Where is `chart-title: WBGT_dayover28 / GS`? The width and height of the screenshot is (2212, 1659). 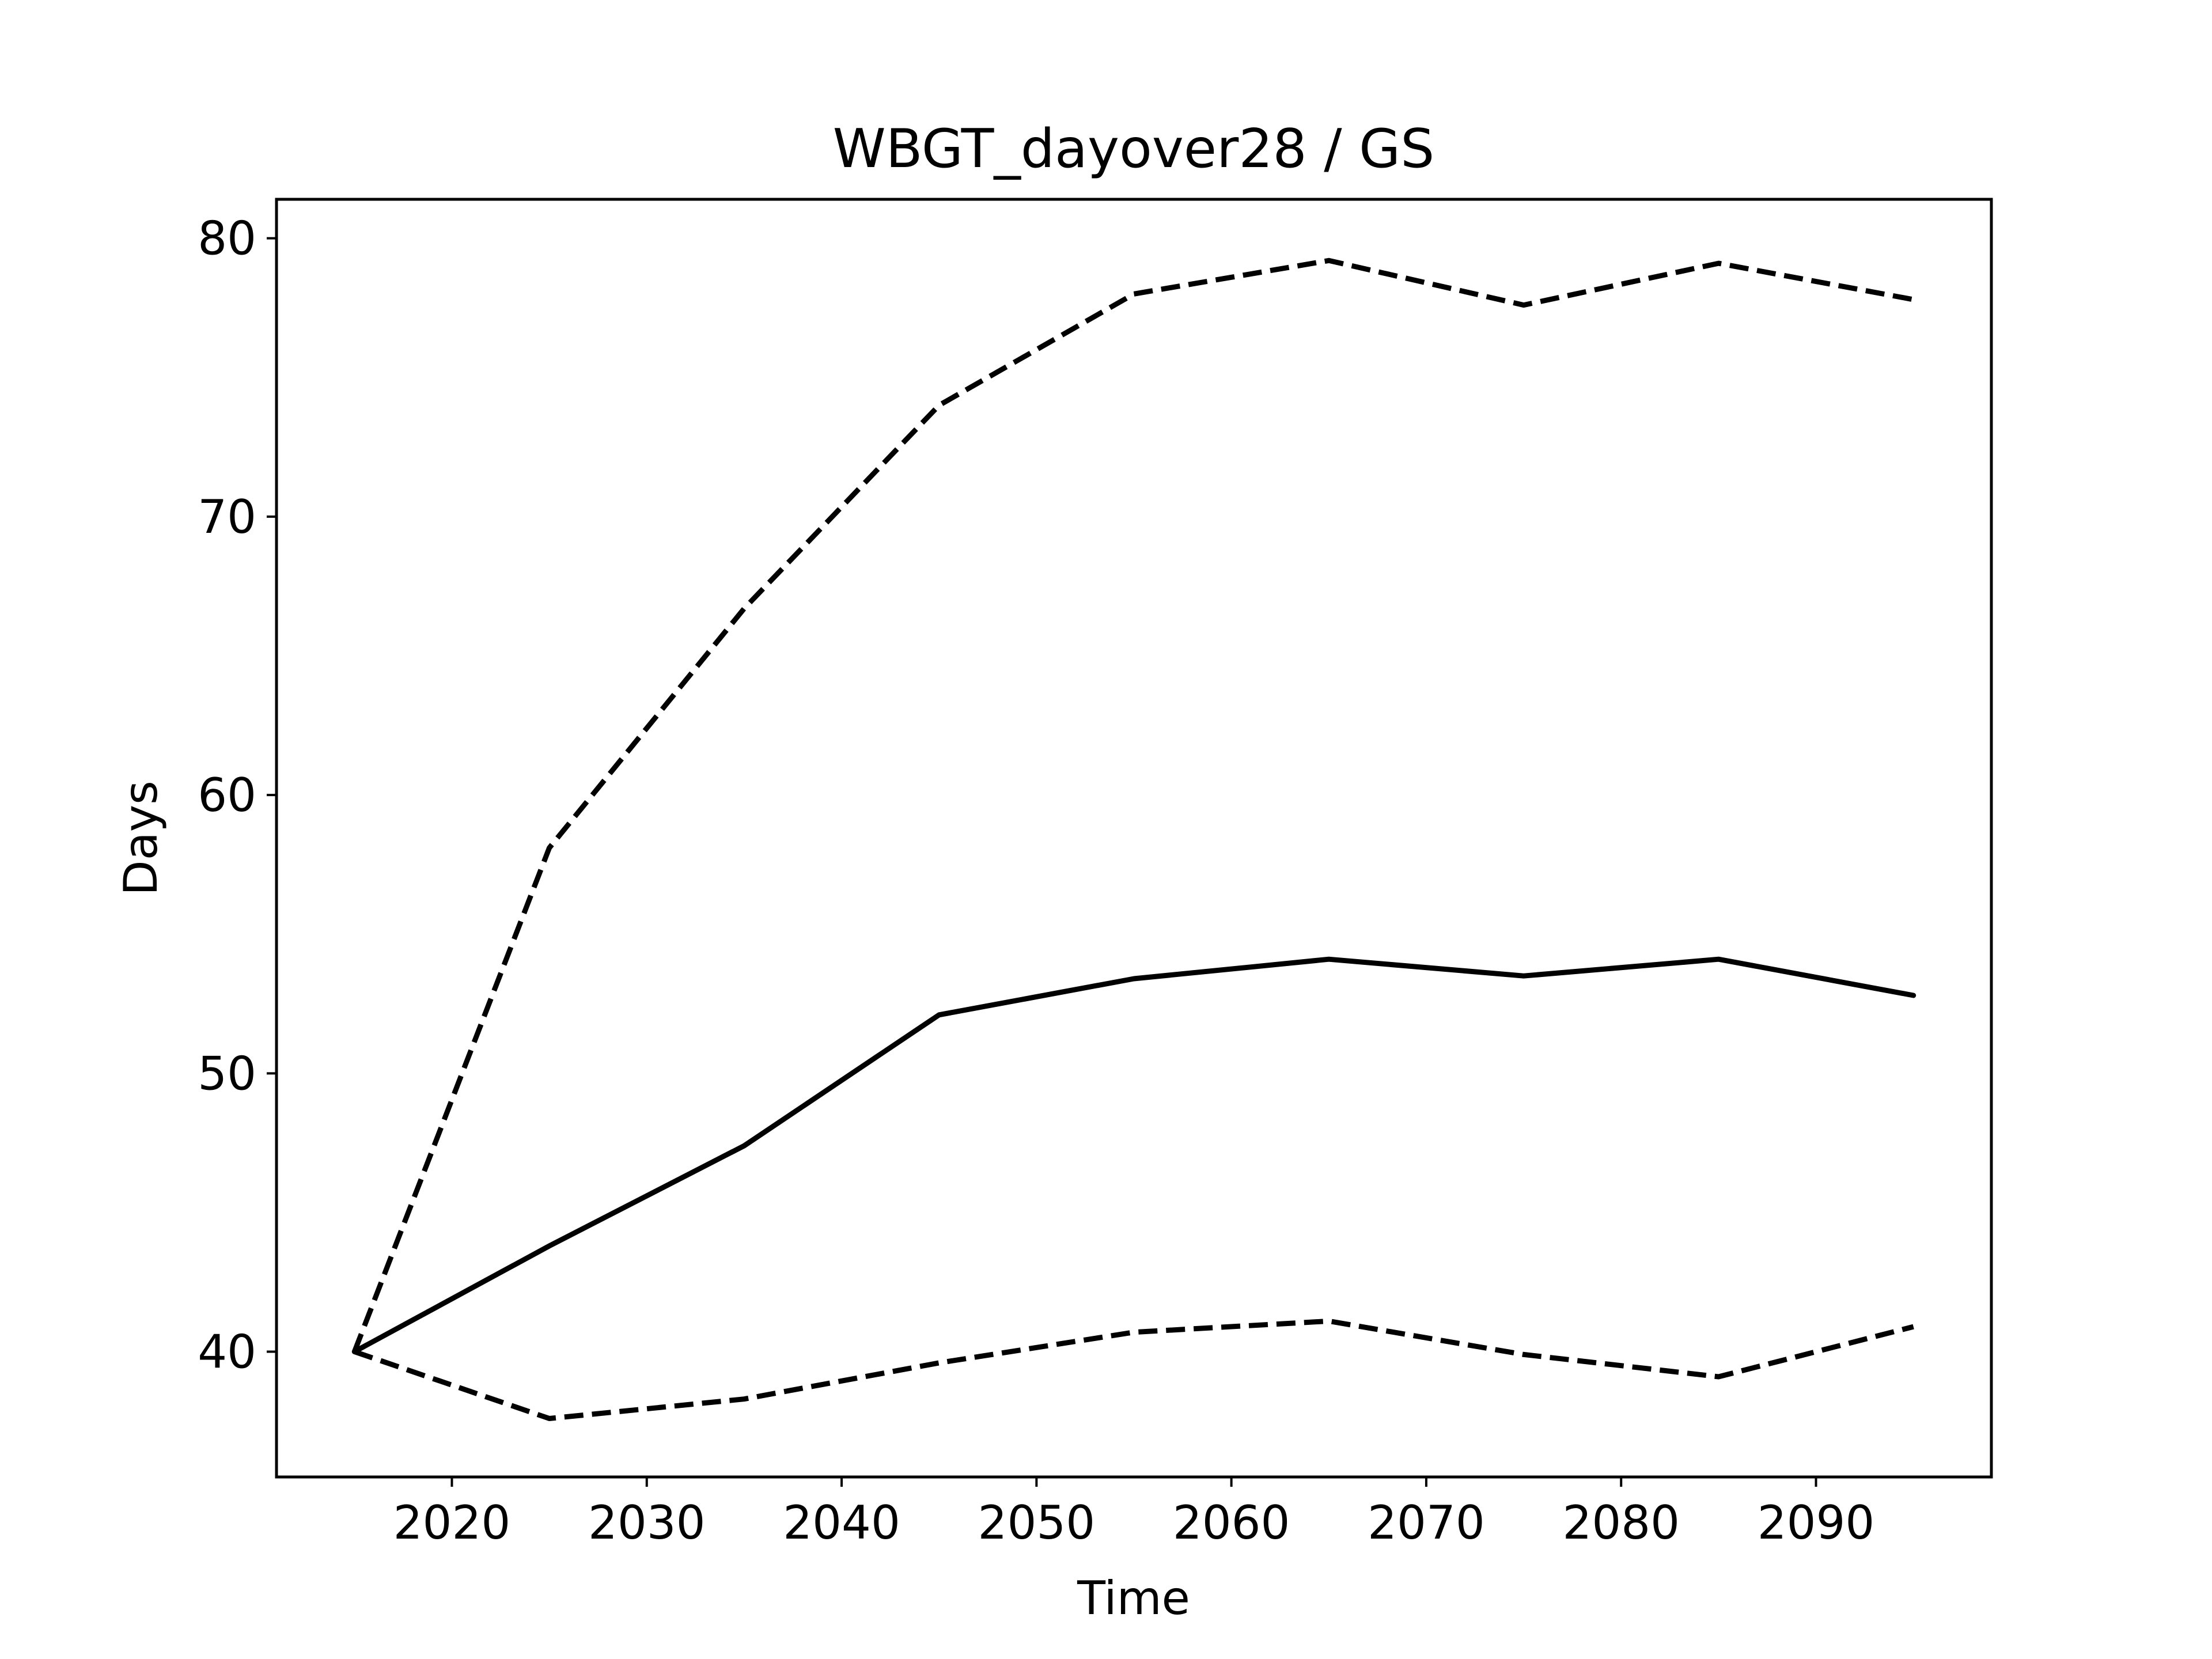
chart-title: WBGT_dayover28 / GS is located at coordinates (1134, 149).